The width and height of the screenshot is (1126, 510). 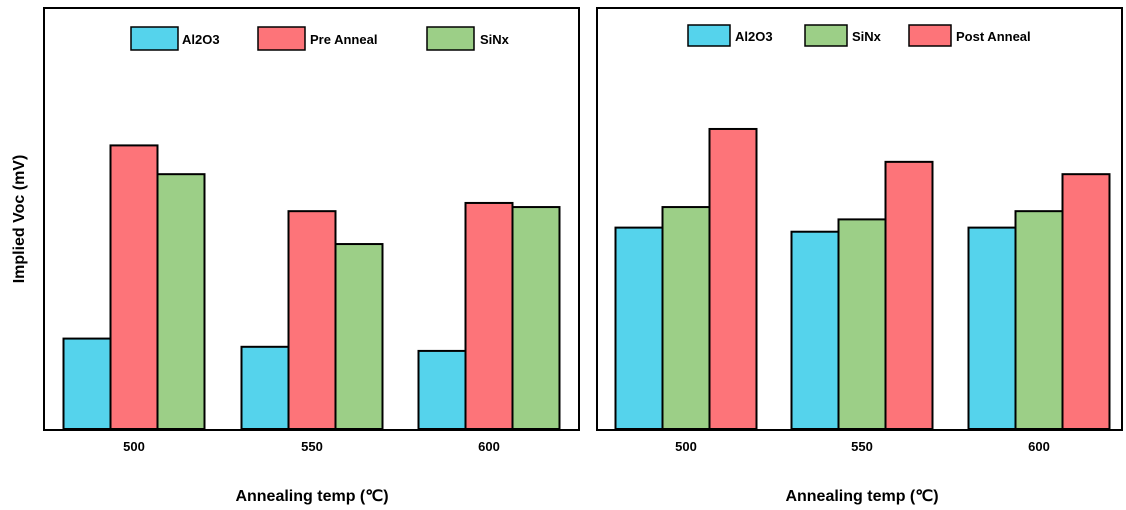 I want to click on legend-swatch-al2o3, so click(x=154, y=38).